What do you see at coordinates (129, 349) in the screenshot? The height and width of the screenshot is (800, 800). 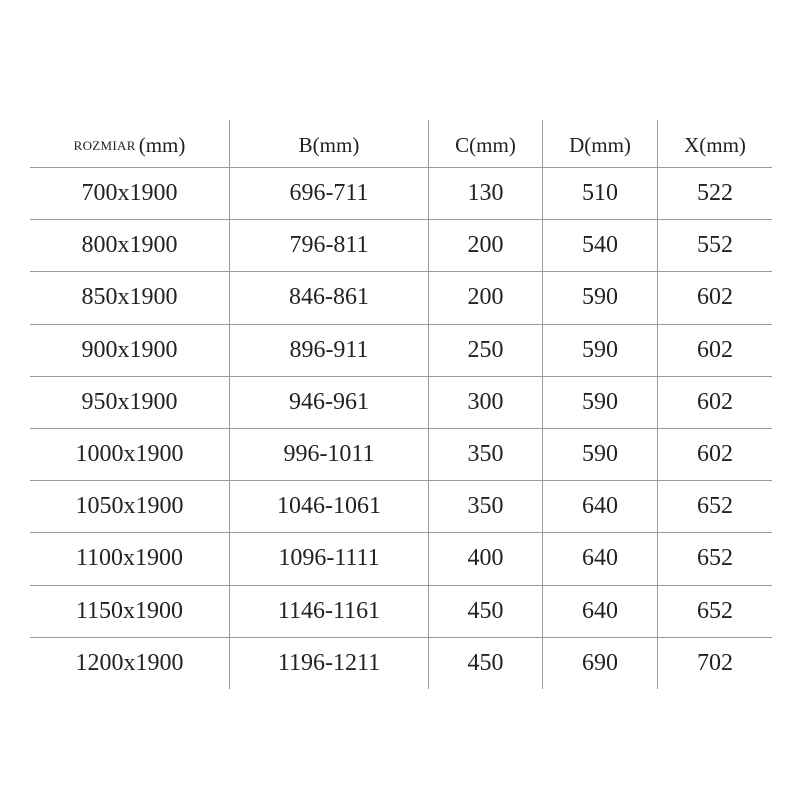 I see `table-cell: 900x1900` at bounding box center [129, 349].